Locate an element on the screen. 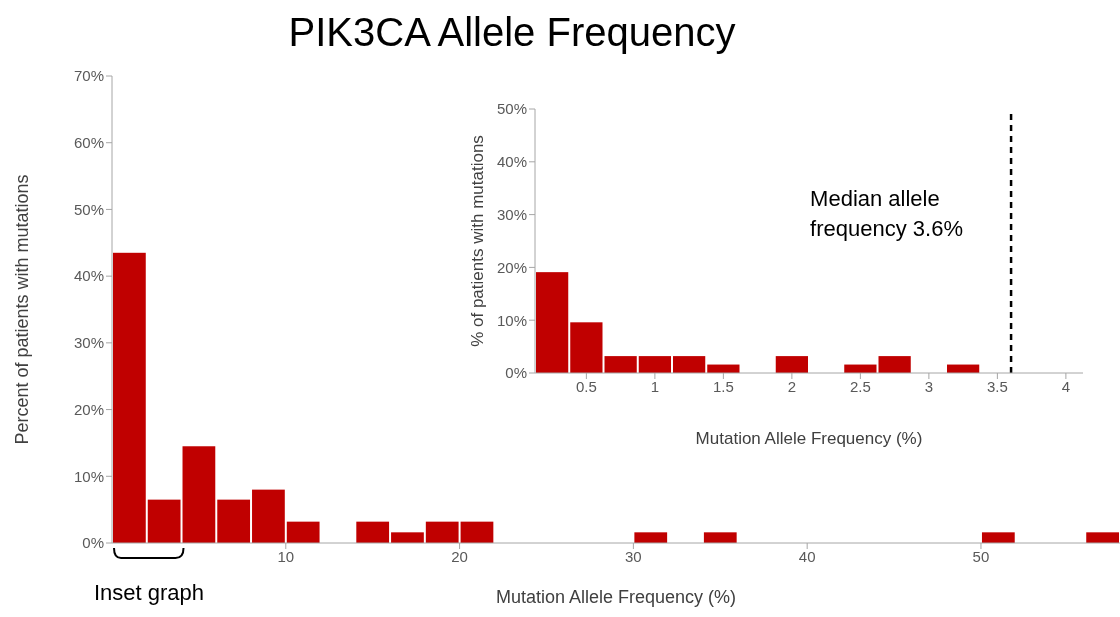 This screenshot has height=617, width=1120. x-tick-label: 40 is located at coordinates (807, 556).